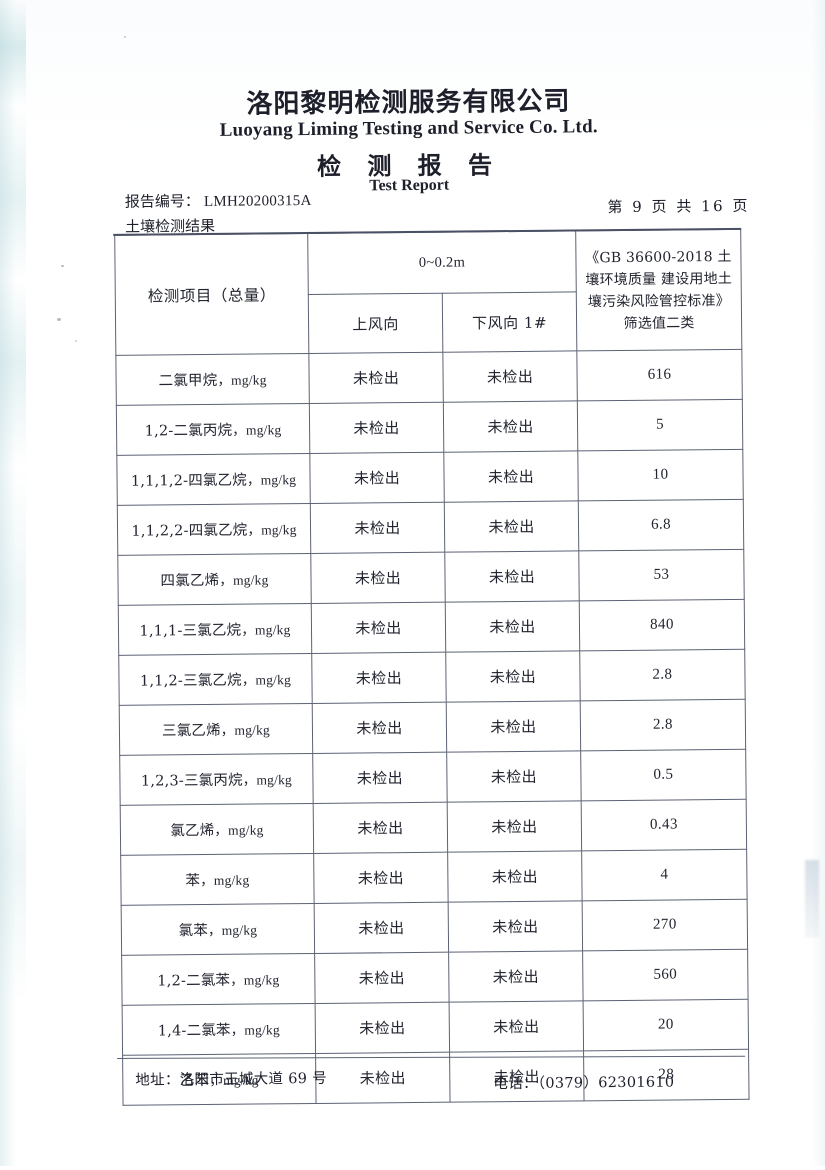 The height and width of the screenshot is (1170, 825). What do you see at coordinates (193, 931) in the screenshot?
I see `analyte-name: 氯苯` at bounding box center [193, 931].